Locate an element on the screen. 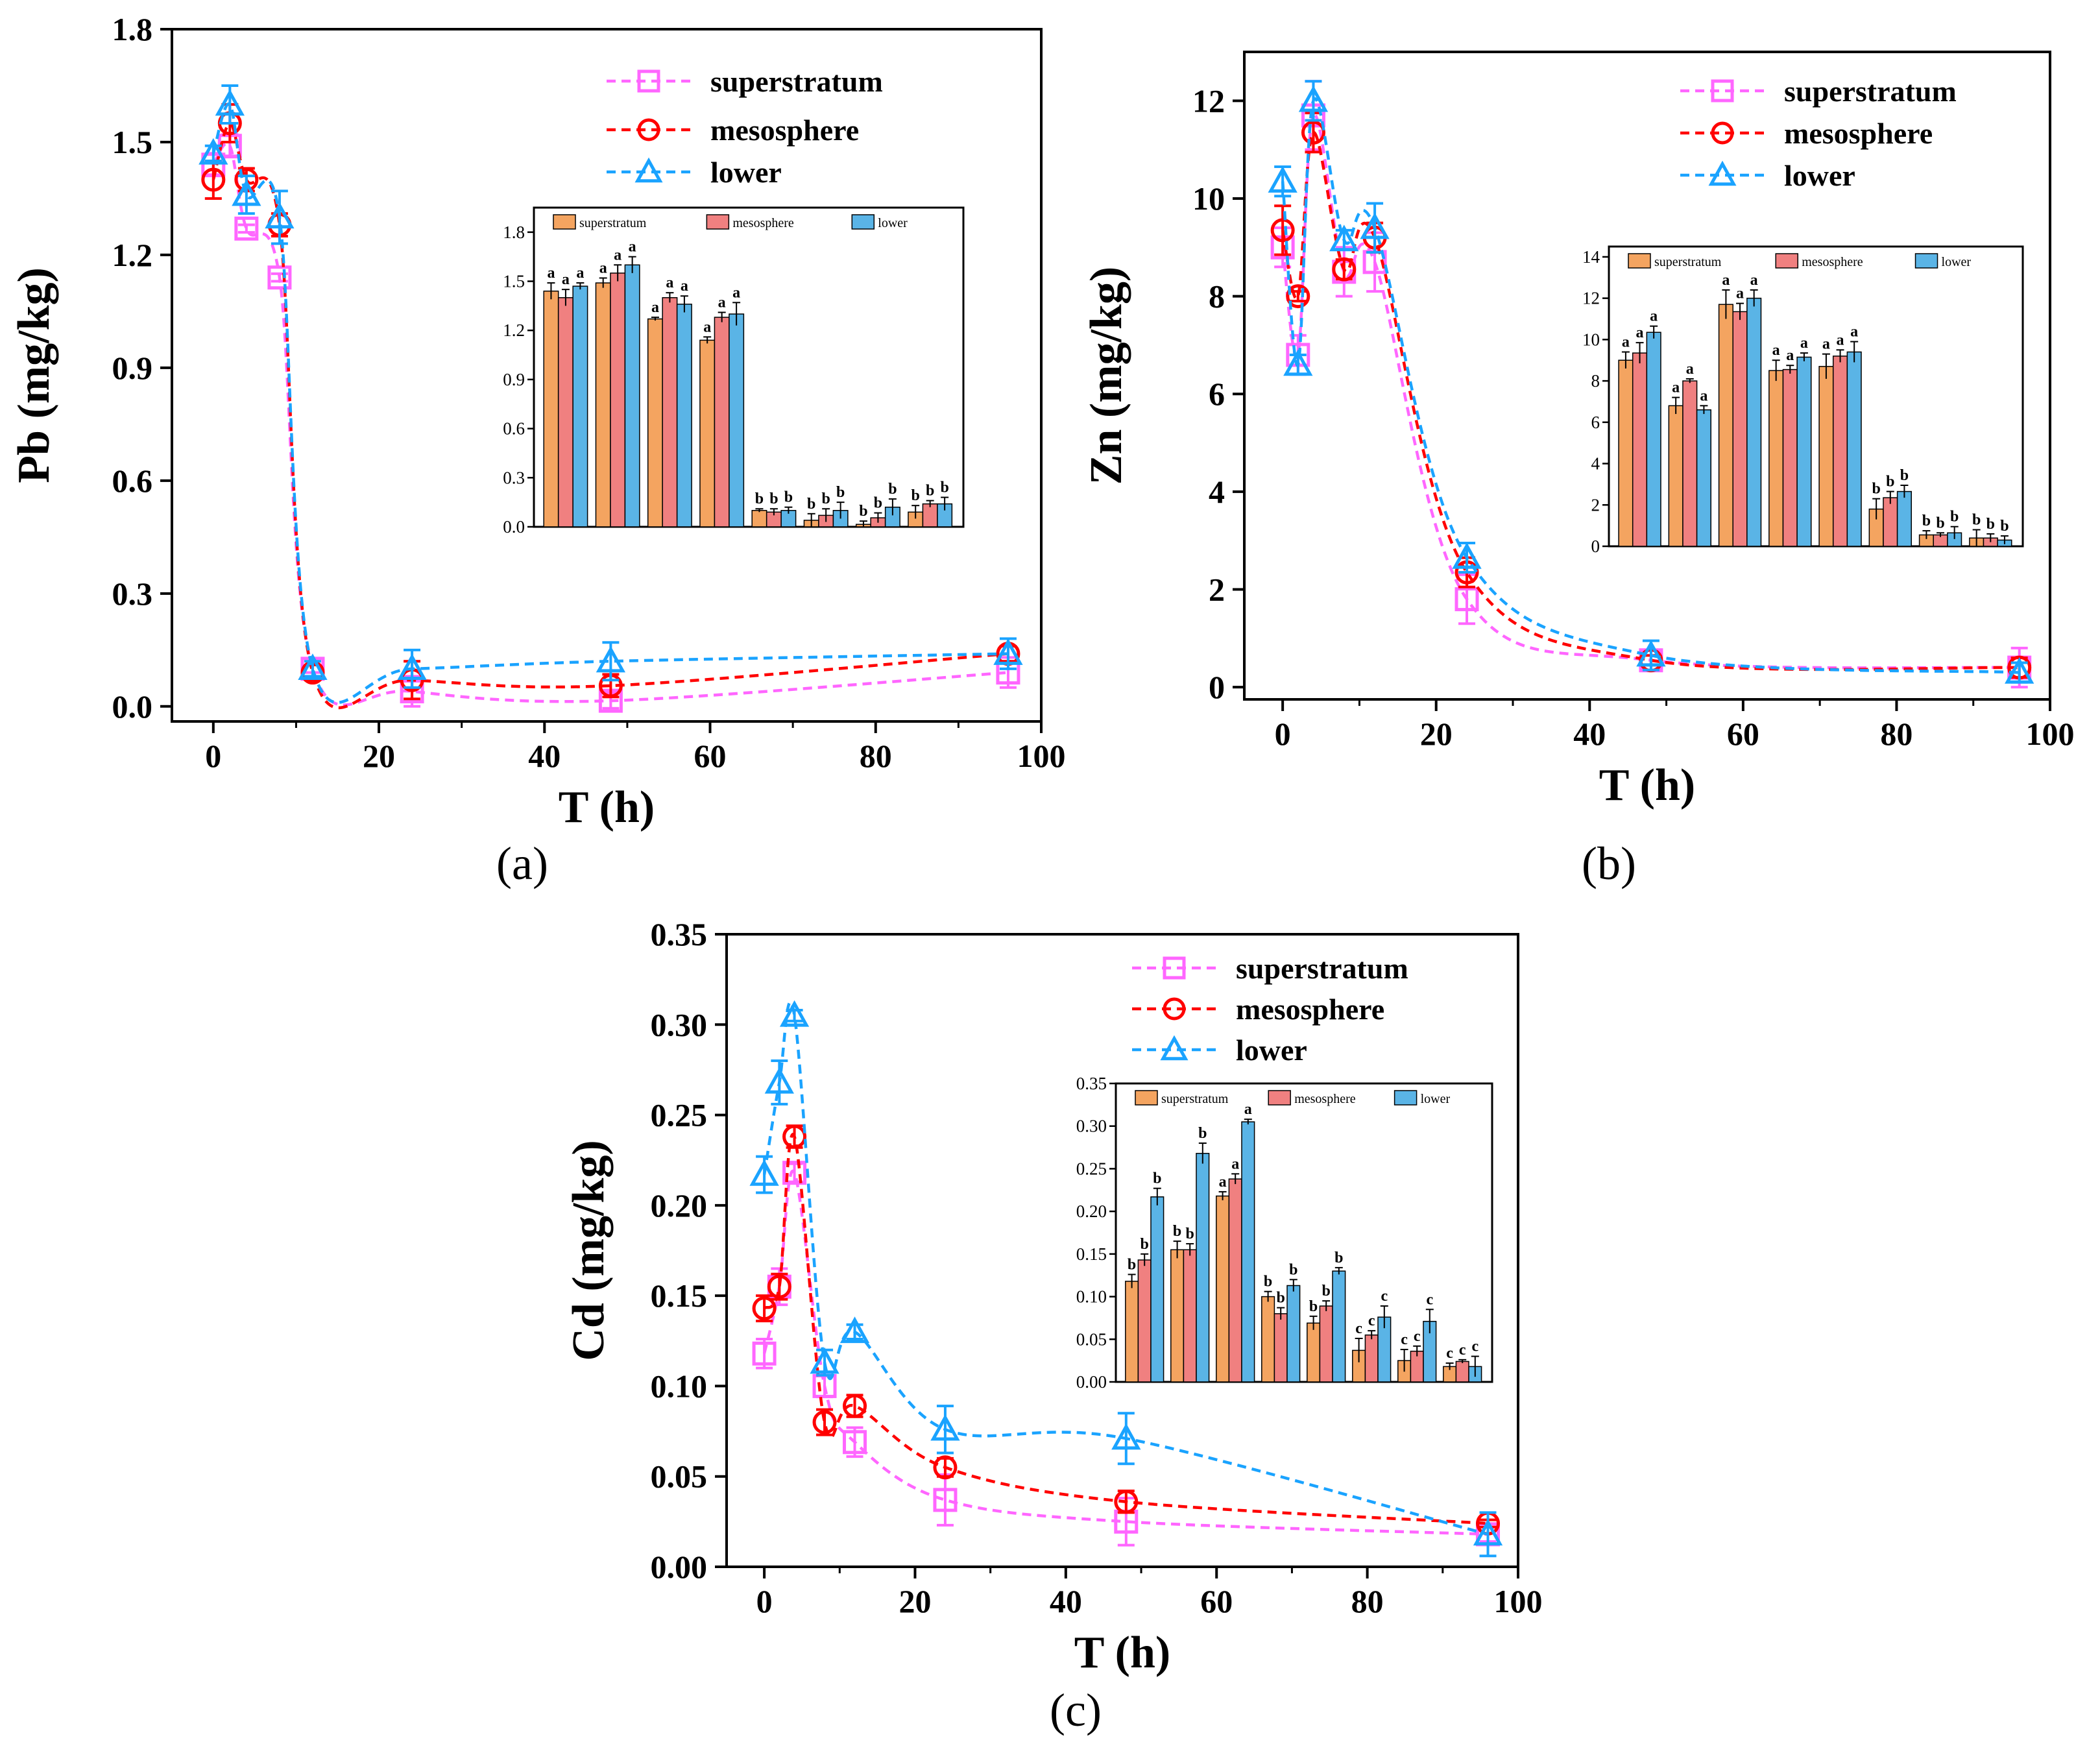 This screenshot has width=2100, height=1753. inset-y-tick-label: 2 is located at coordinates (1595, 504).